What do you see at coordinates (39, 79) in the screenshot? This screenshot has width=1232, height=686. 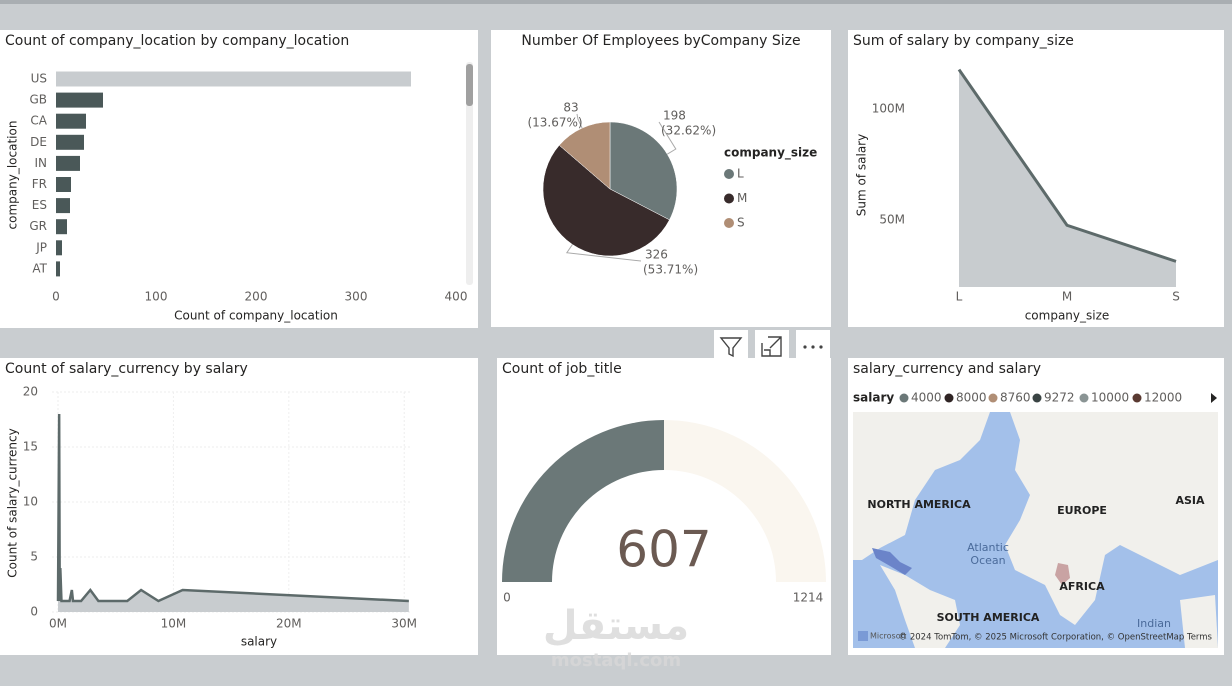 I see `y-tick-label: US` at bounding box center [39, 79].